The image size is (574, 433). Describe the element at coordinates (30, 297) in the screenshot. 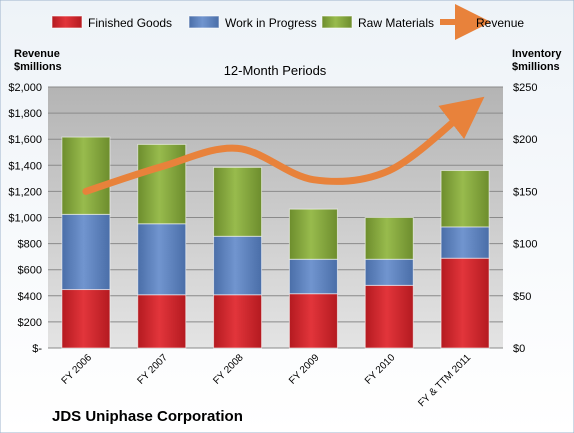

I see `left-tick-label: $400` at that location.